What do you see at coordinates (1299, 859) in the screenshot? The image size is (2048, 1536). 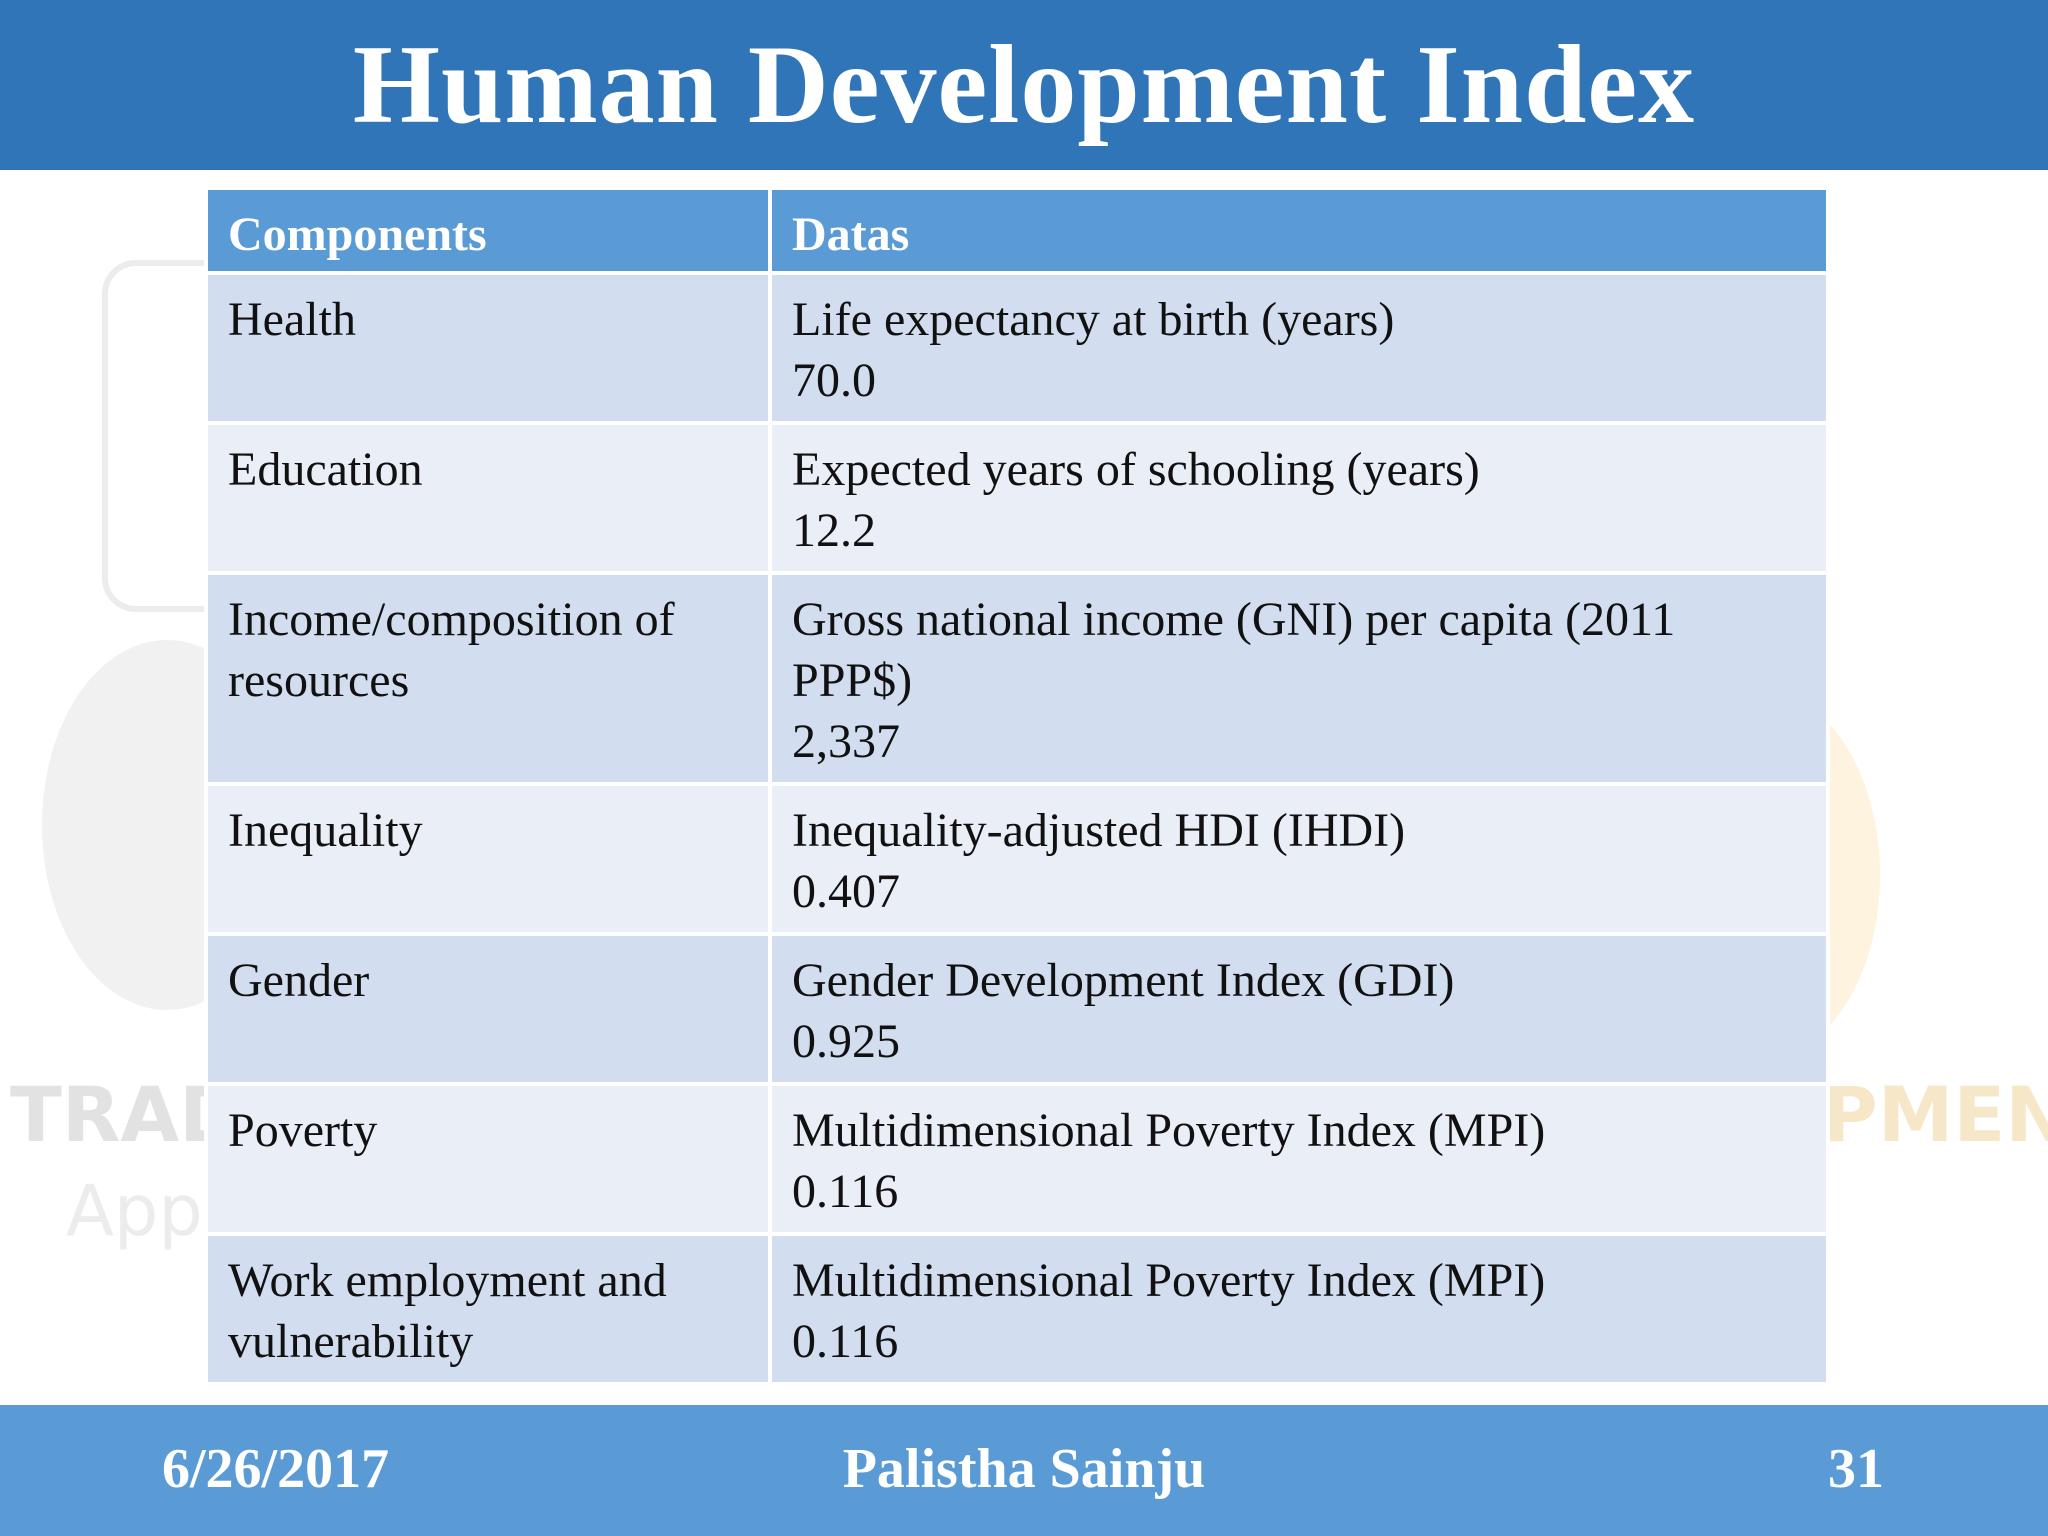 I see `data-cell: Inequality-adjusted HDI (IHDI) 0.407` at bounding box center [1299, 859].